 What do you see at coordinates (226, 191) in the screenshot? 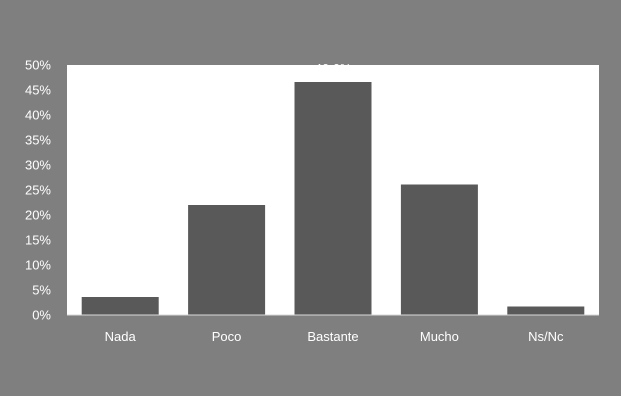
I see `data-label: 22.0%` at bounding box center [226, 191].